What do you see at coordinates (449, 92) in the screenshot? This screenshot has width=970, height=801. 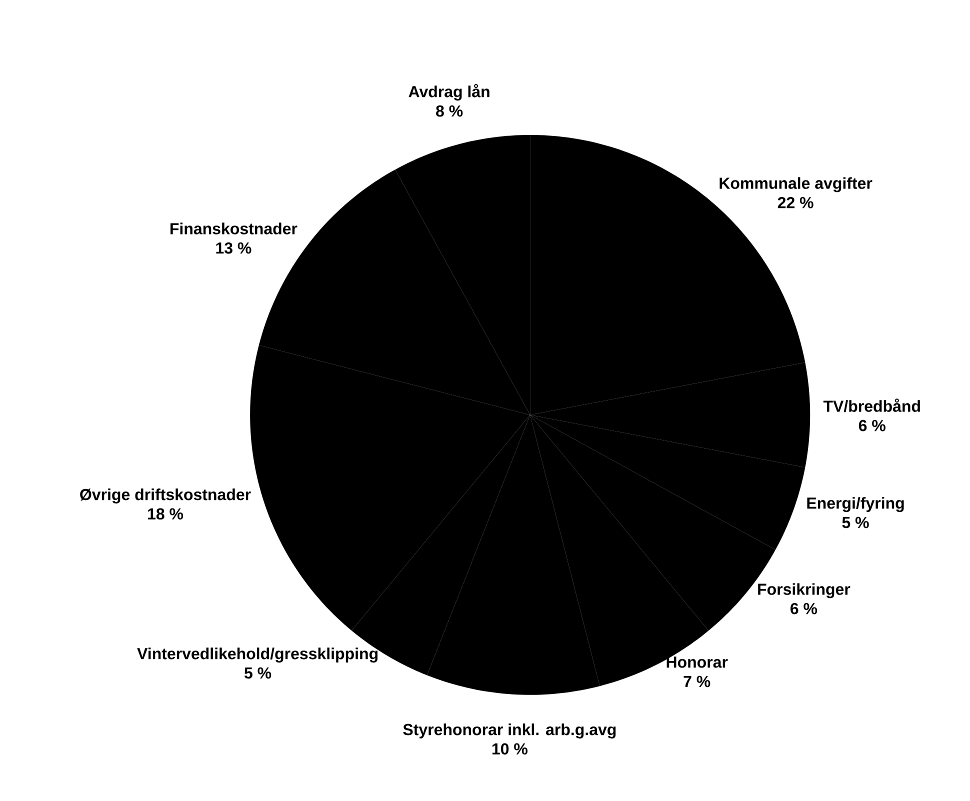 I see `slice-label: Avdrag lån` at bounding box center [449, 92].